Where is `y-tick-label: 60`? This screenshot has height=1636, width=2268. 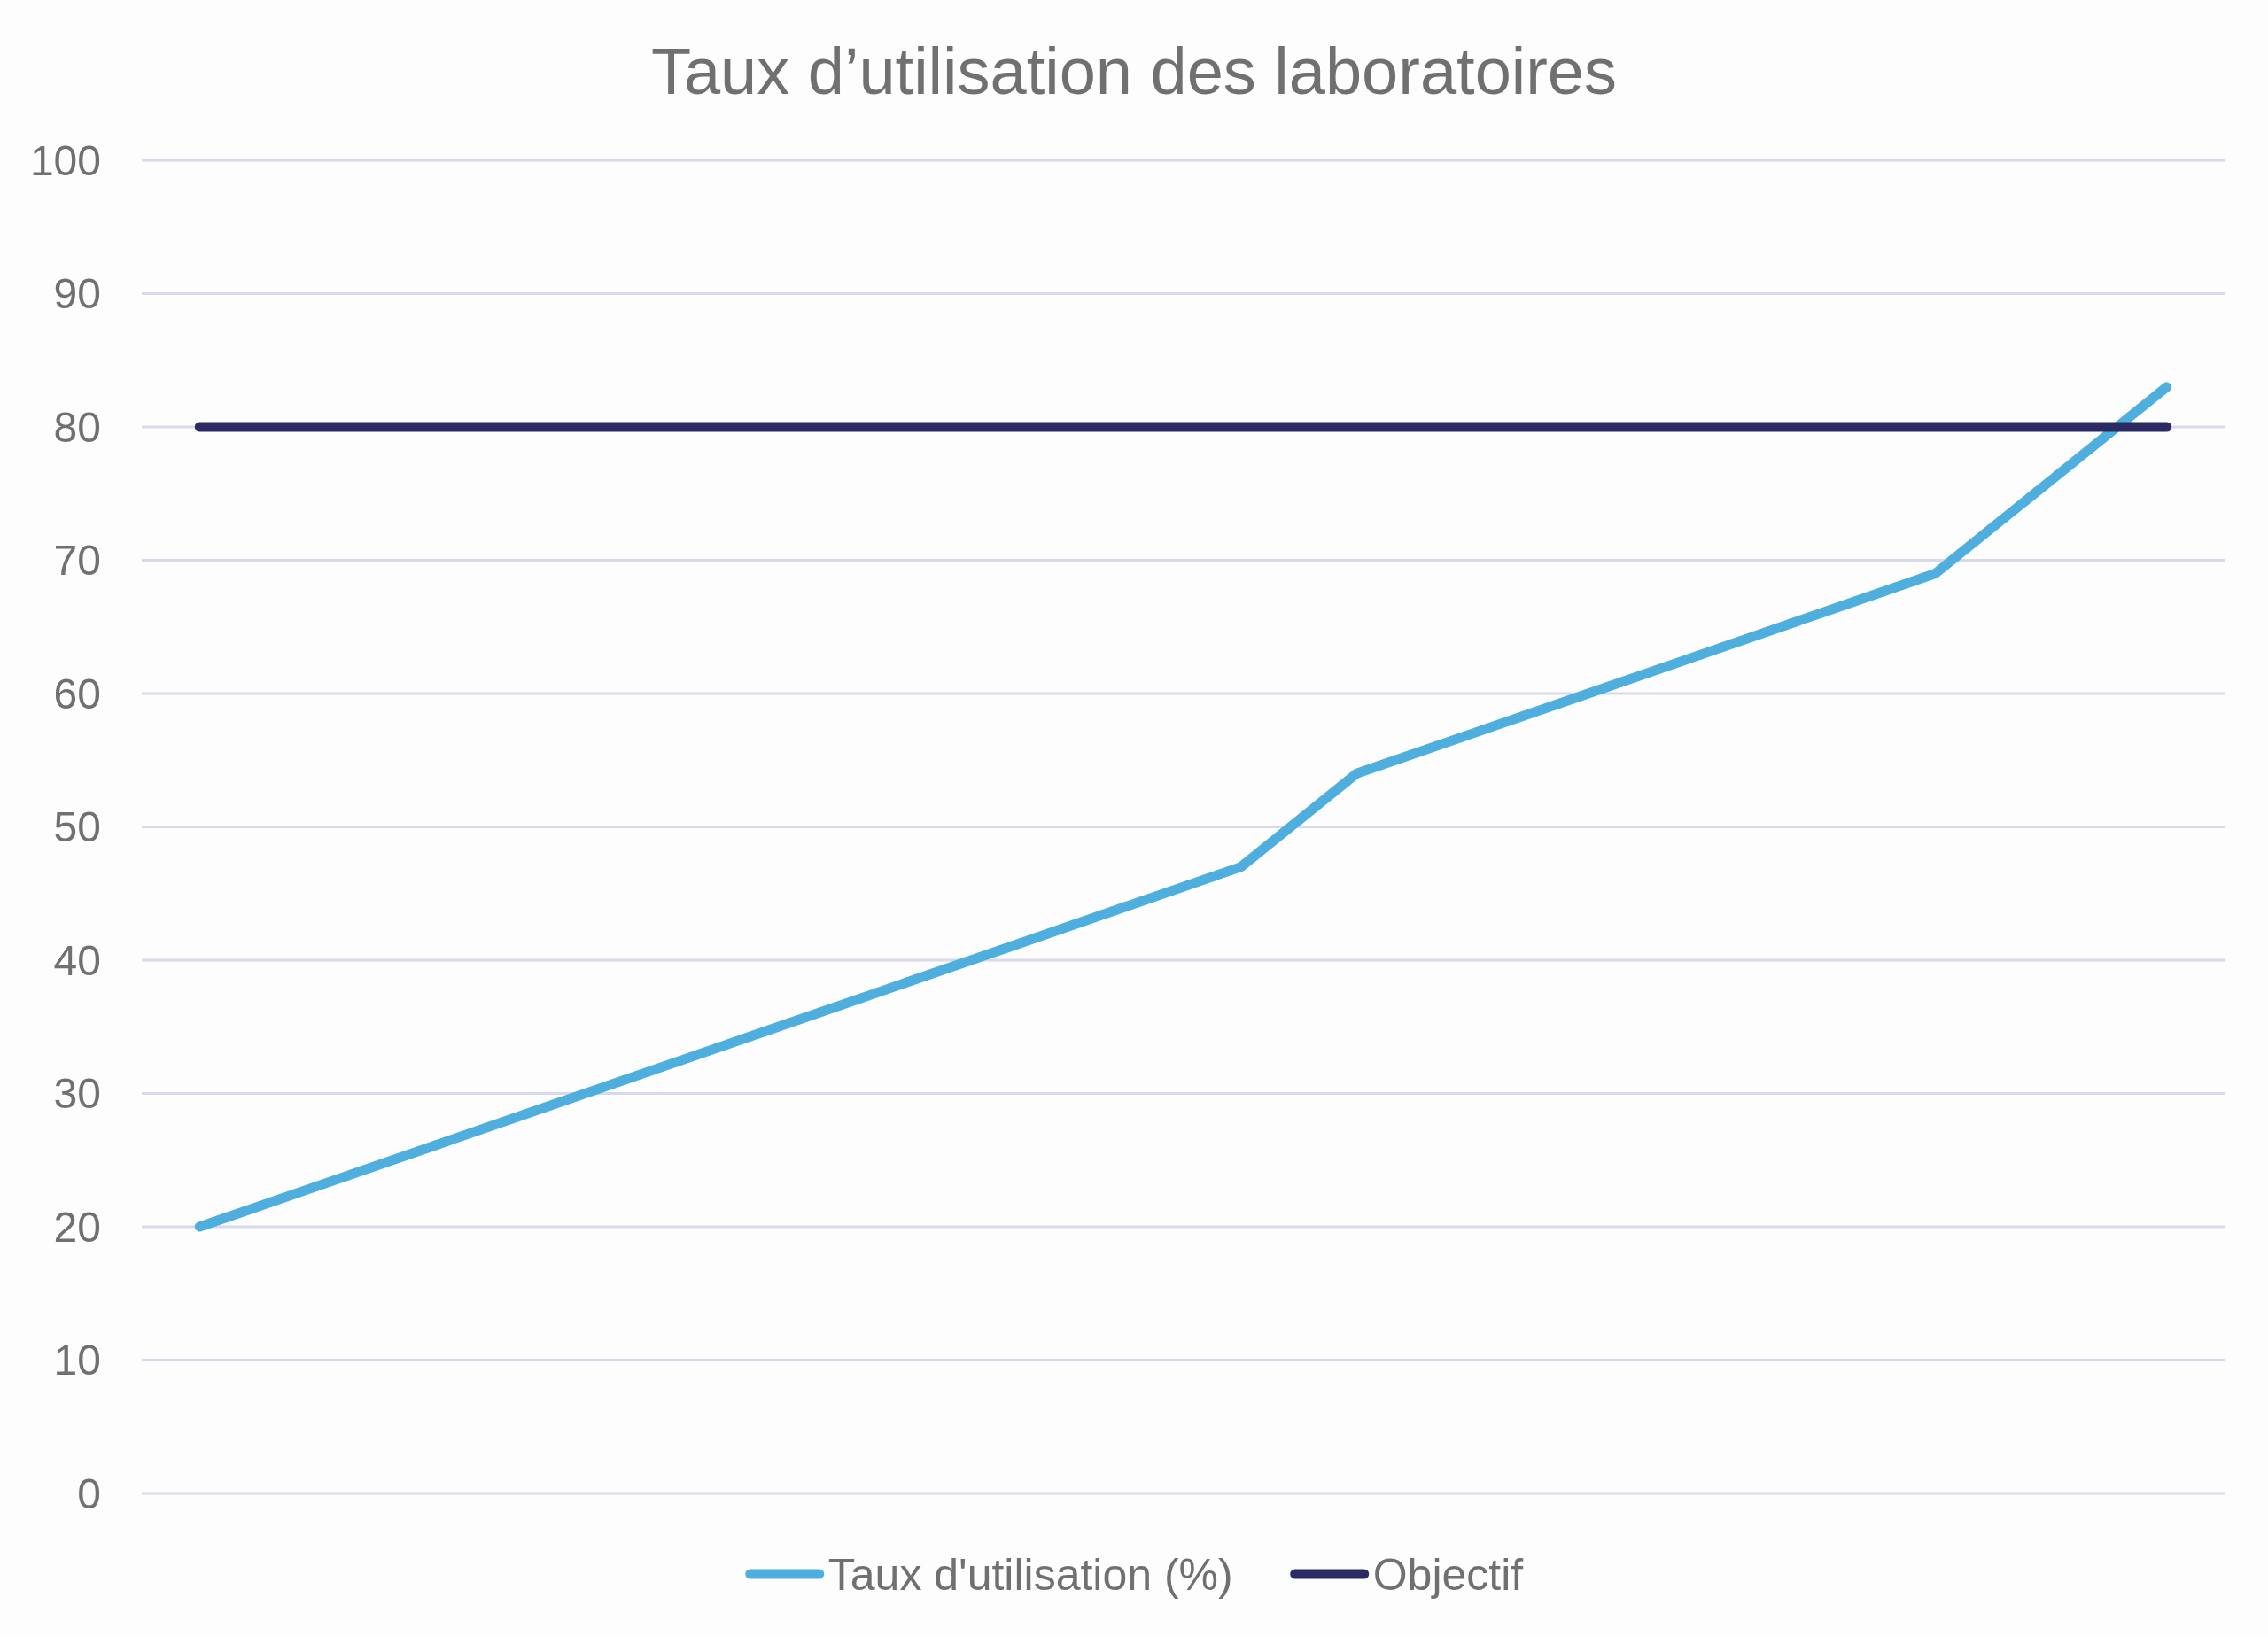 y-tick-label: 60 is located at coordinates (77, 693).